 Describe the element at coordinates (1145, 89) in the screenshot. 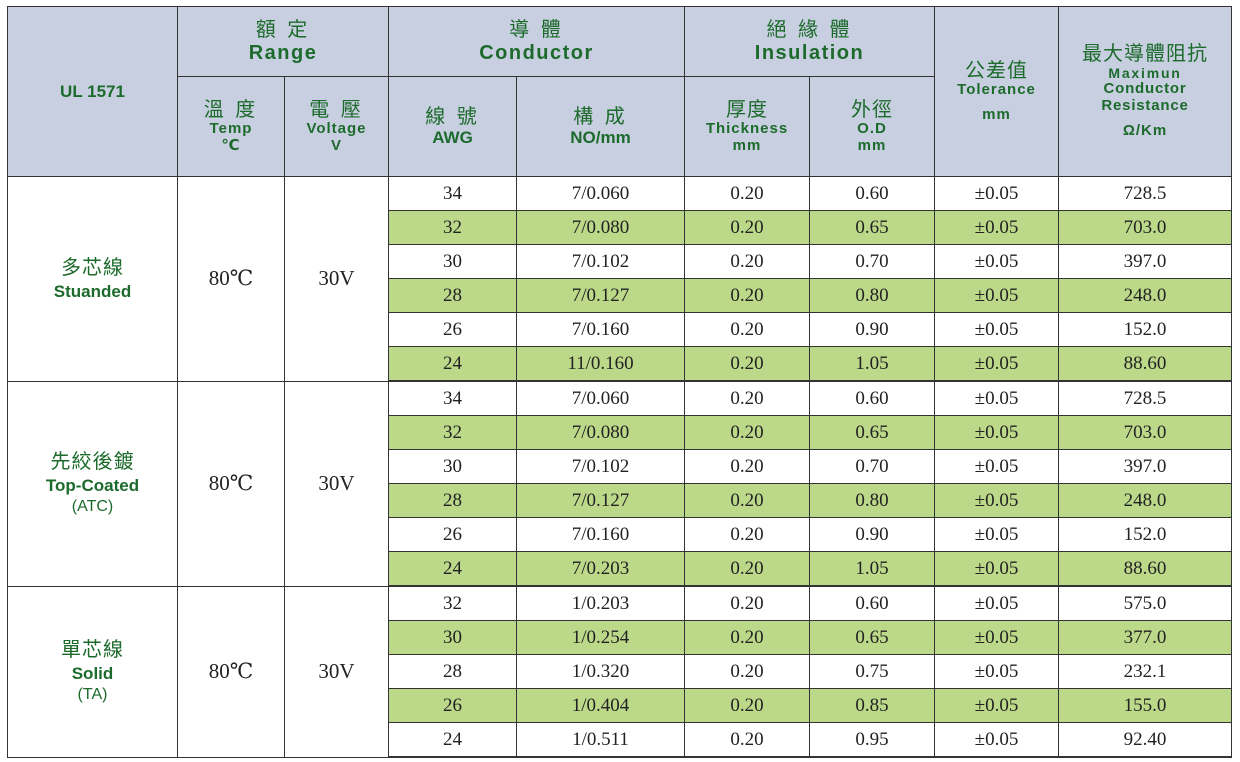

I see `resistance-label-line2: Conductor` at that location.